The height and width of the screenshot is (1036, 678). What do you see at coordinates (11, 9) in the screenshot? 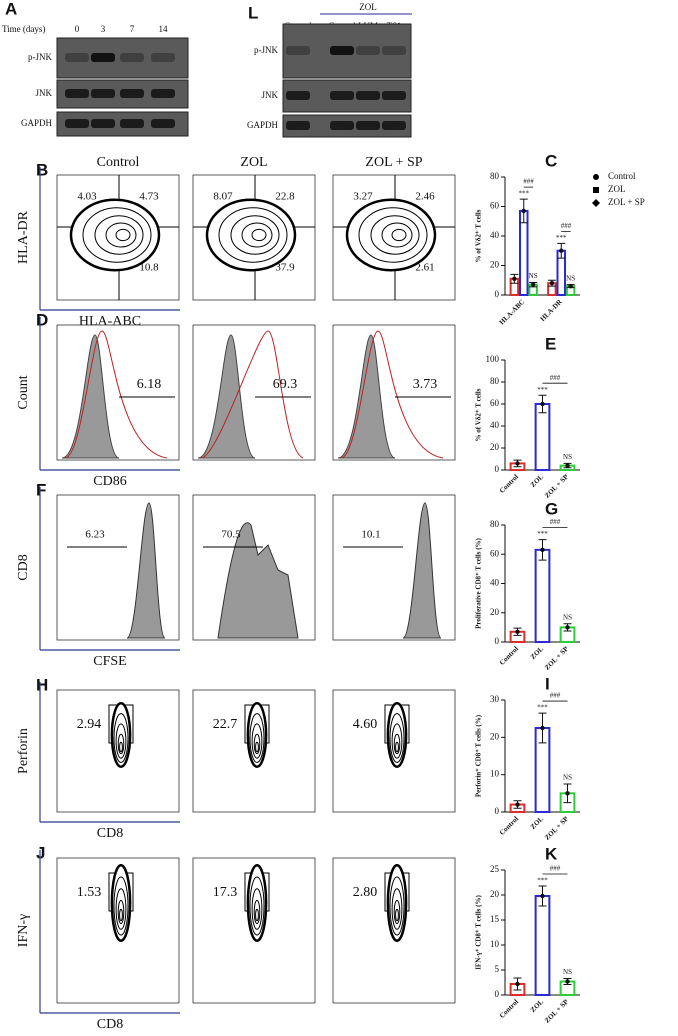
I see `panel-letter: A` at bounding box center [11, 9].